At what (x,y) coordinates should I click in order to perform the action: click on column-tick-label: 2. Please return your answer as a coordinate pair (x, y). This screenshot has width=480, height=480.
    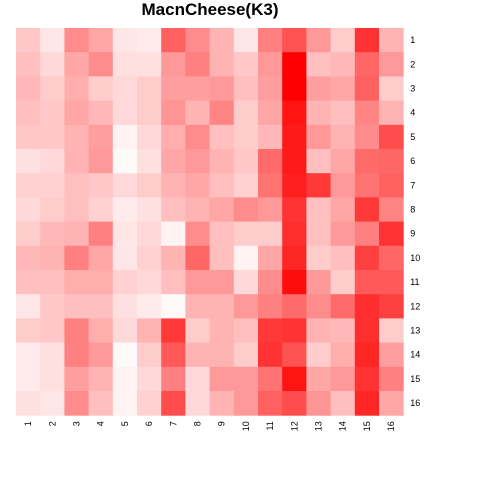
    Looking at the image, I should click on (52, 423).